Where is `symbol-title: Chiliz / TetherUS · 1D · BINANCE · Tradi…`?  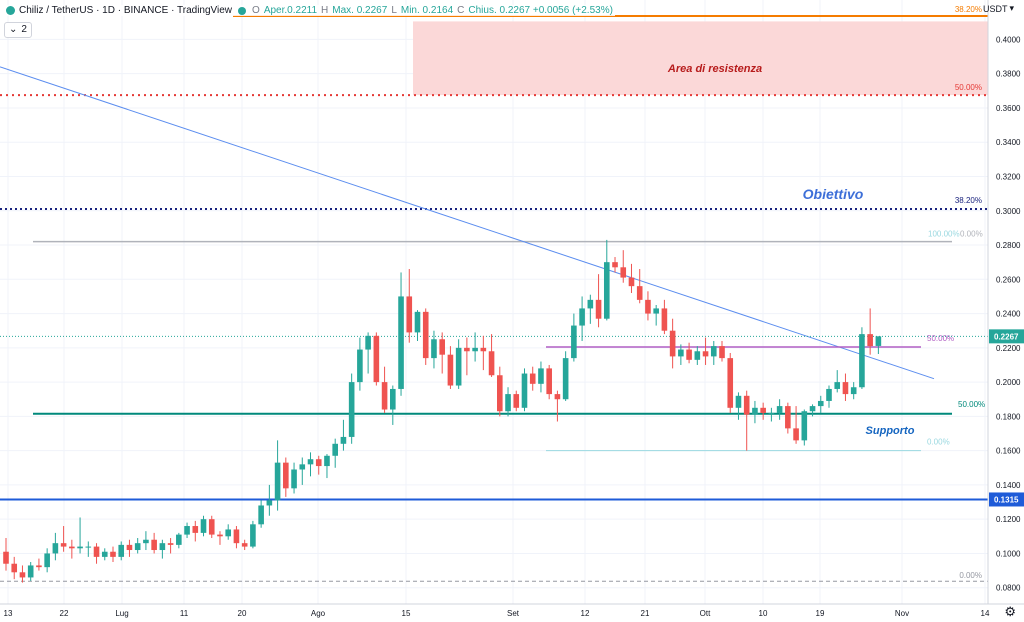 symbol-title: Chiliz / TetherUS · 1D · BINANCE · Tradi… is located at coordinates (126, 10).